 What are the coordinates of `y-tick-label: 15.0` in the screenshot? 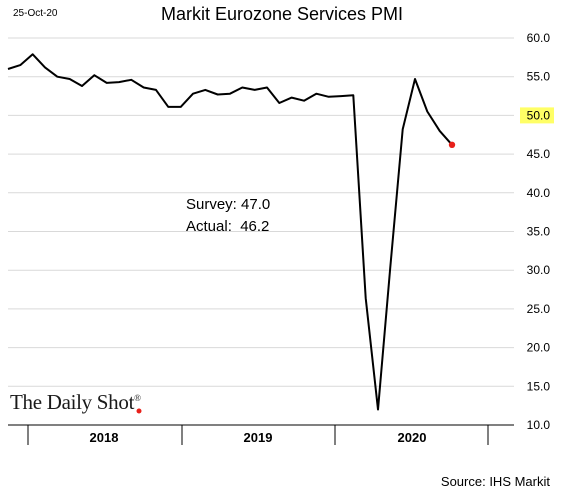 It's located at (539, 386).